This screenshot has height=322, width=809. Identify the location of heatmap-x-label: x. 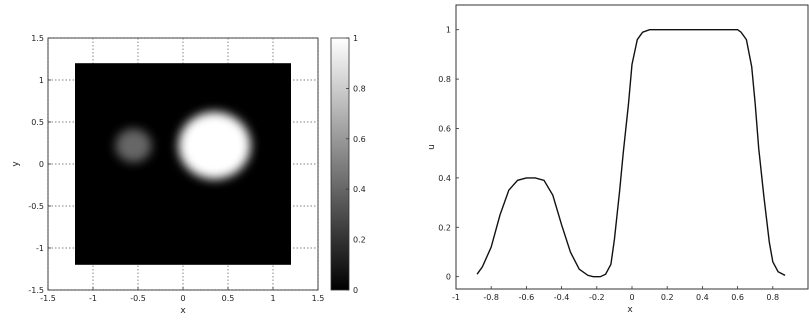
(183, 311).